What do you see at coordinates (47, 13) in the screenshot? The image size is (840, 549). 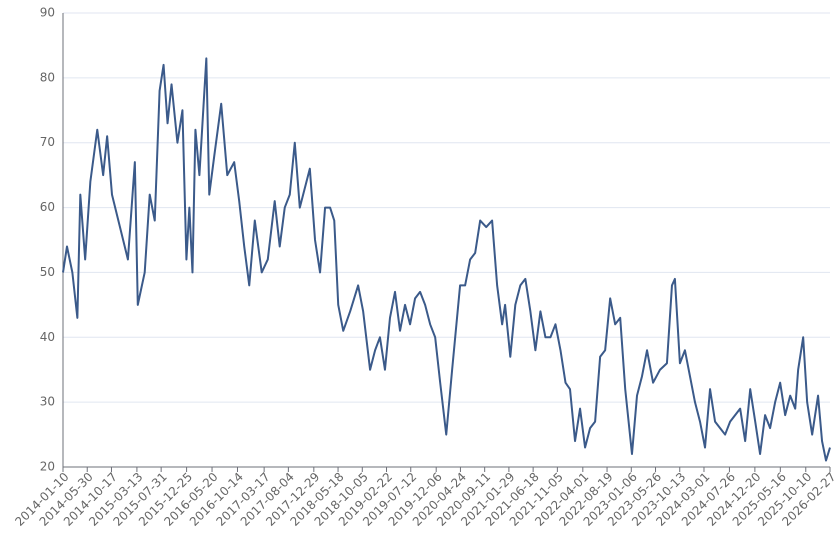 I see `y-tick-label: 90` at bounding box center [47, 13].